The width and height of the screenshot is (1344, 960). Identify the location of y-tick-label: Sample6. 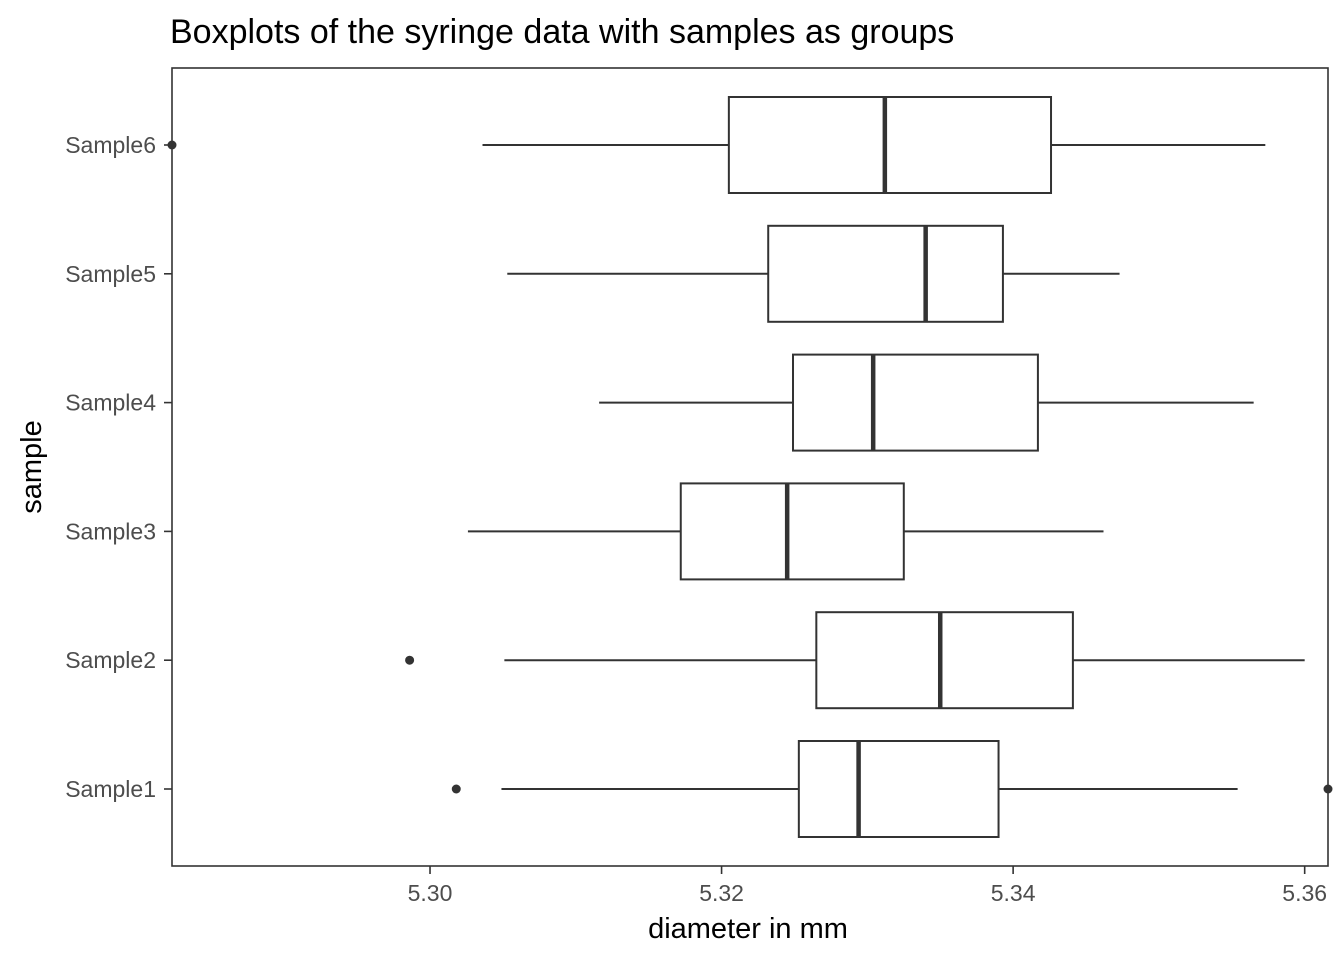
(110, 145).